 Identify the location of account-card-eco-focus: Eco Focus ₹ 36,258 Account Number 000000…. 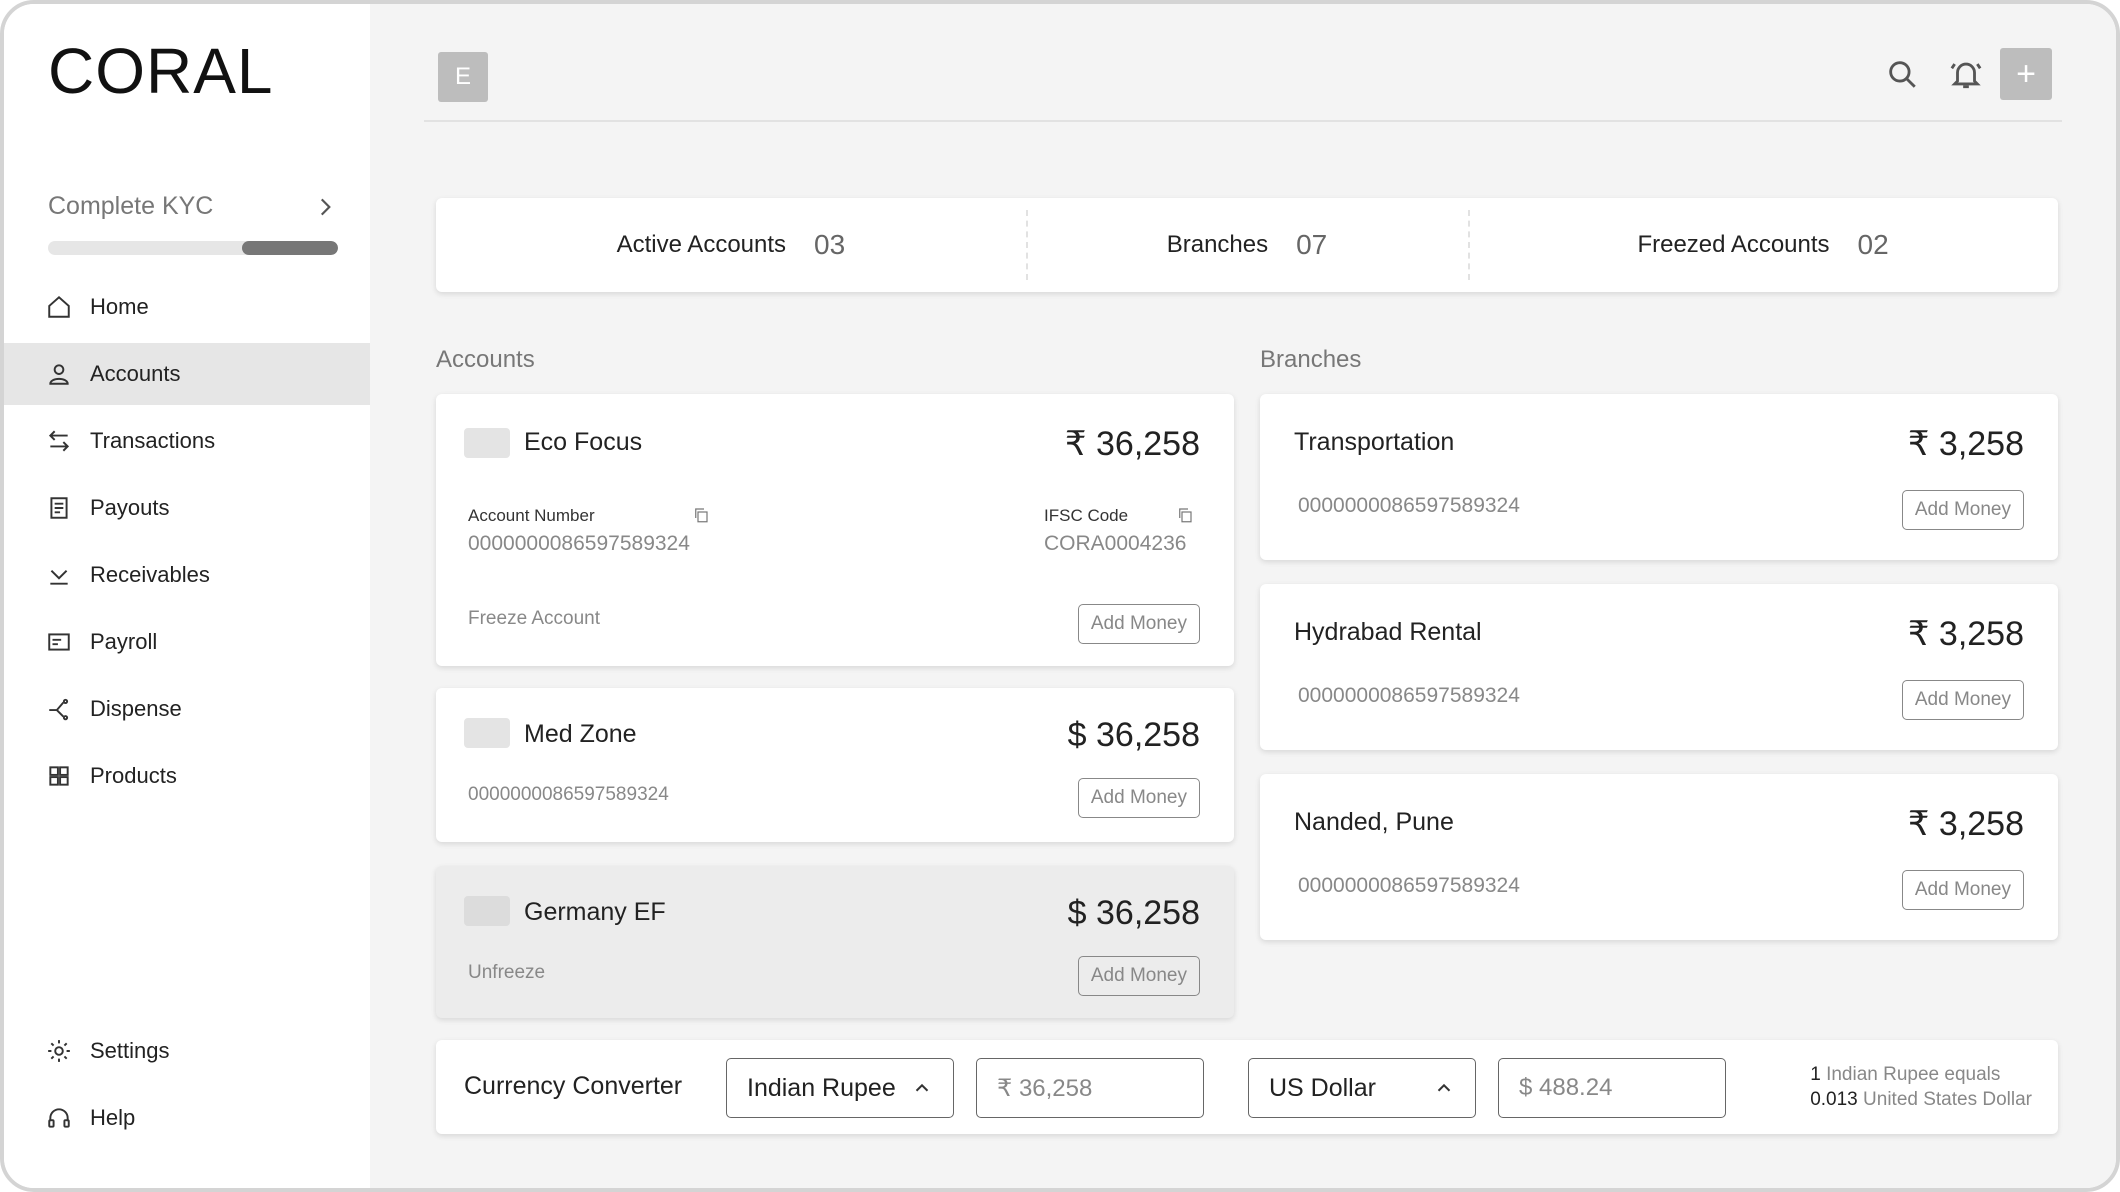
(835, 530).